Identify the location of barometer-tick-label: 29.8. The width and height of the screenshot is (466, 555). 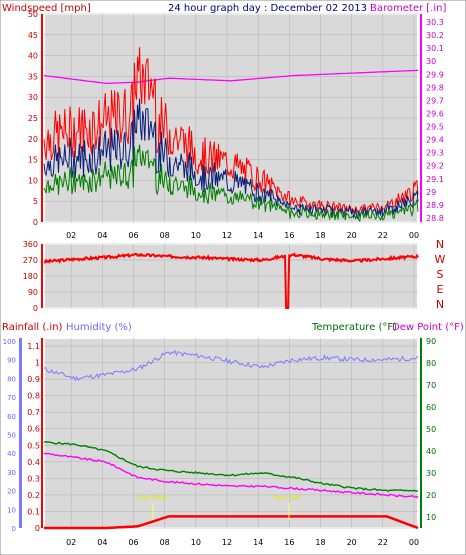
(435, 87).